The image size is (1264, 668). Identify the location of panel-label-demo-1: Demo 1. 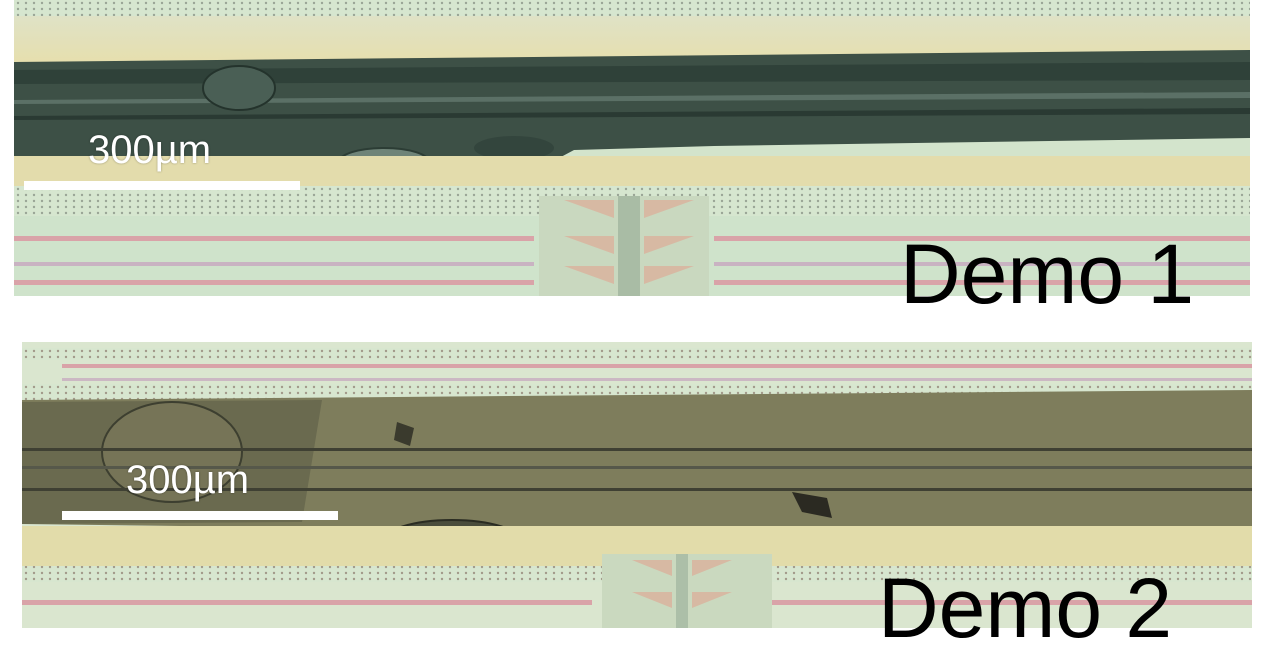
(1047, 274).